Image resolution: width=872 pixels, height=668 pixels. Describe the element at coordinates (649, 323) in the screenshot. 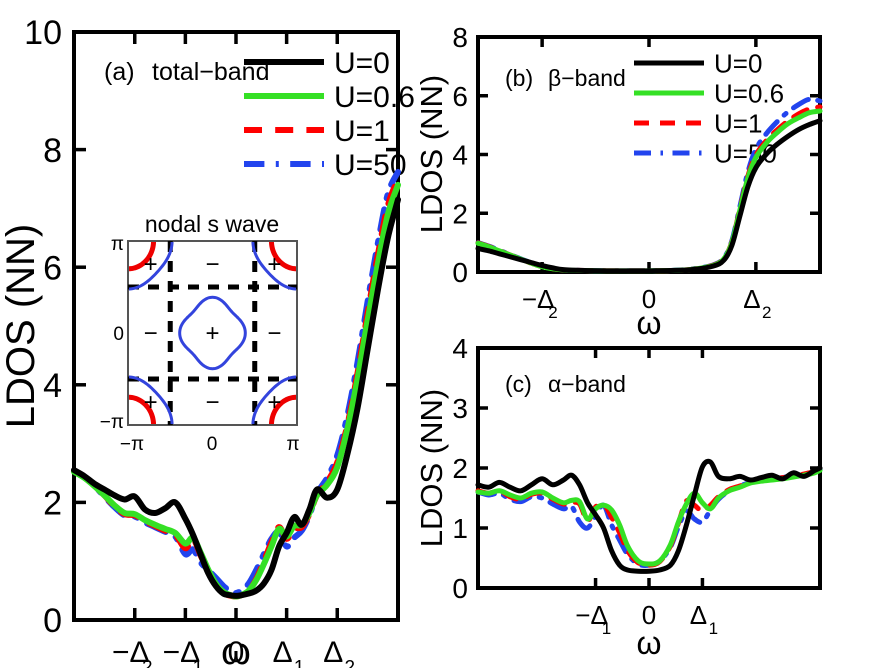

I see `panel-b-xlabel: ω` at that location.